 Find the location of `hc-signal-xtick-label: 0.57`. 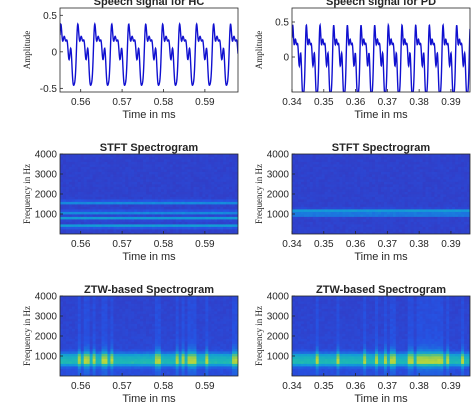

hc-signal-xtick-label: 0.57 is located at coordinates (122, 102).